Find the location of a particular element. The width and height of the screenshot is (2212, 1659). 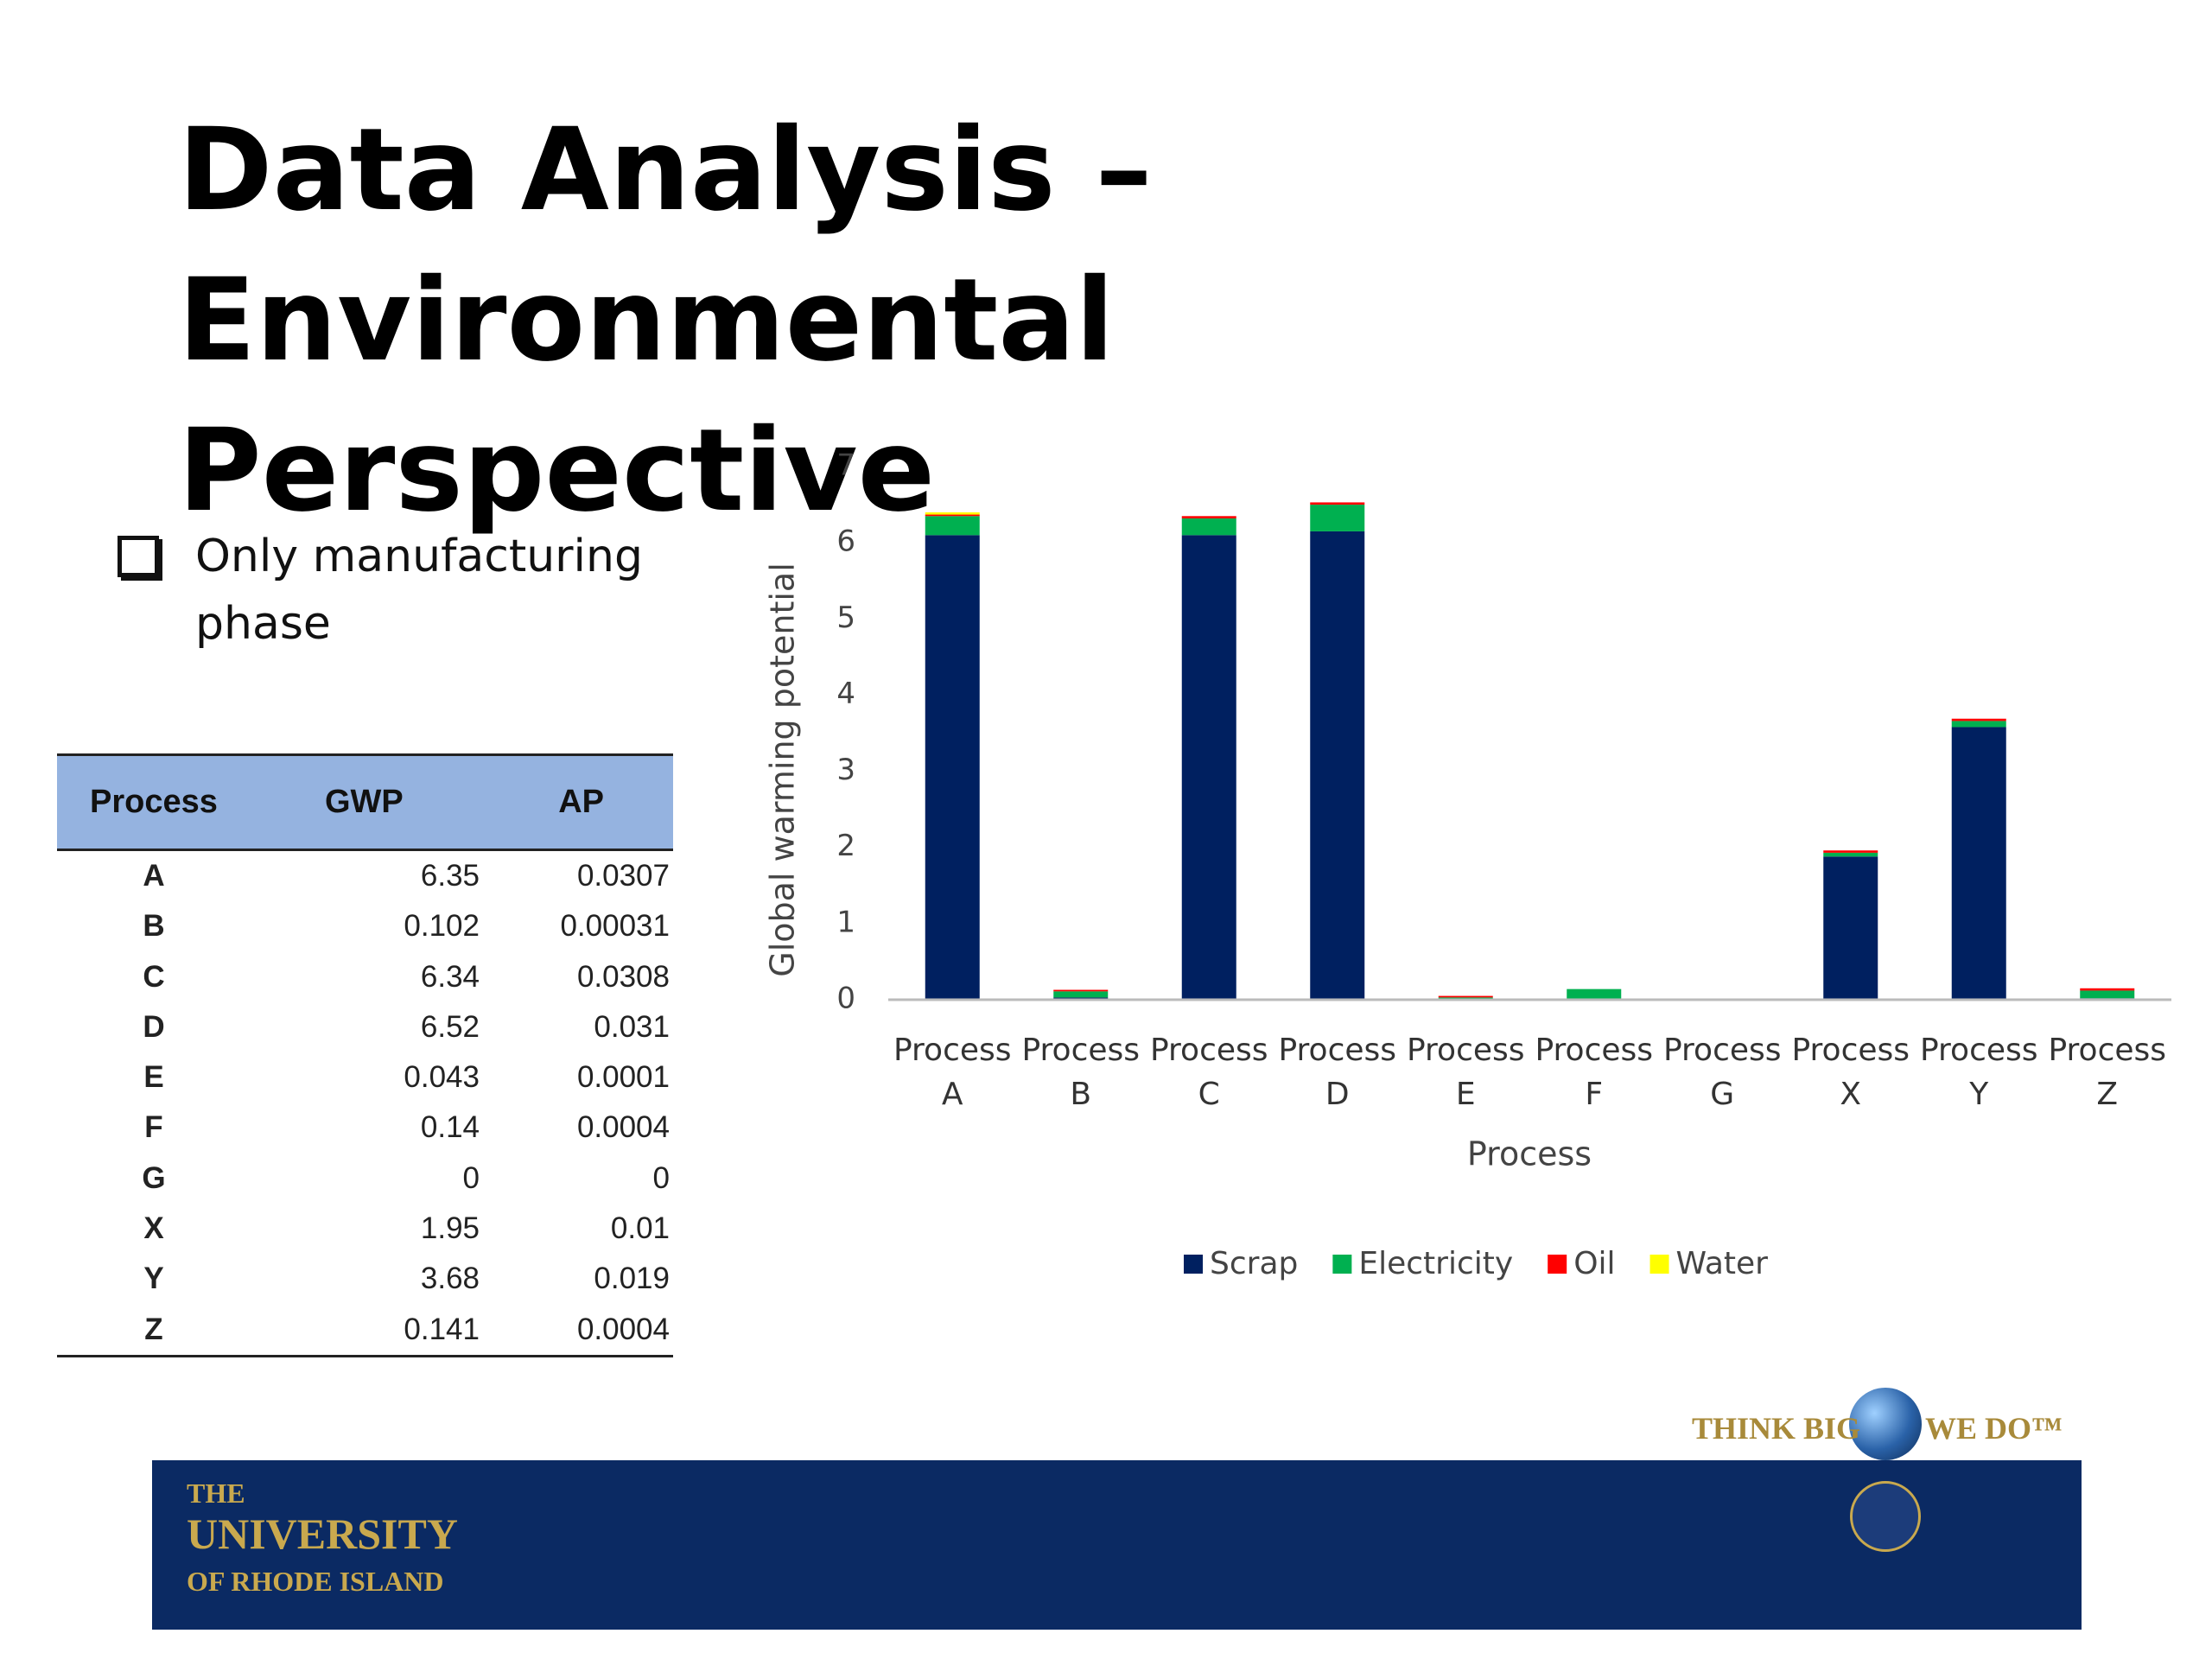

legend-label: Scrap is located at coordinates (1254, 1263).